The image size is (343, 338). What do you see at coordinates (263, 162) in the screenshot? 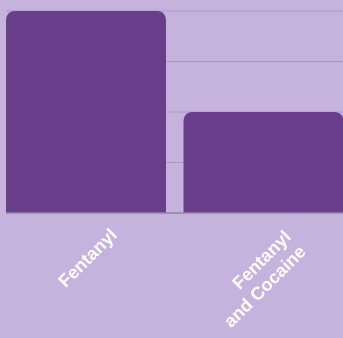
I see `bar-fentanyl-and-cocaine` at bounding box center [263, 162].